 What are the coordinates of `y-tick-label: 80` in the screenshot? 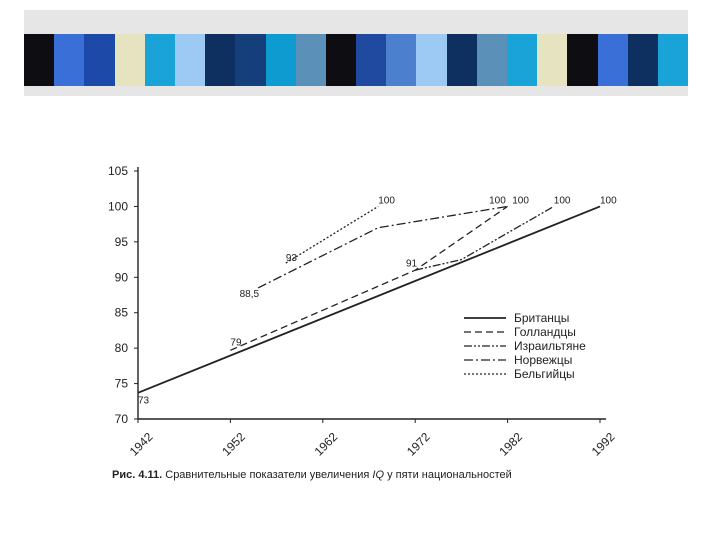 It's located at (122, 348).